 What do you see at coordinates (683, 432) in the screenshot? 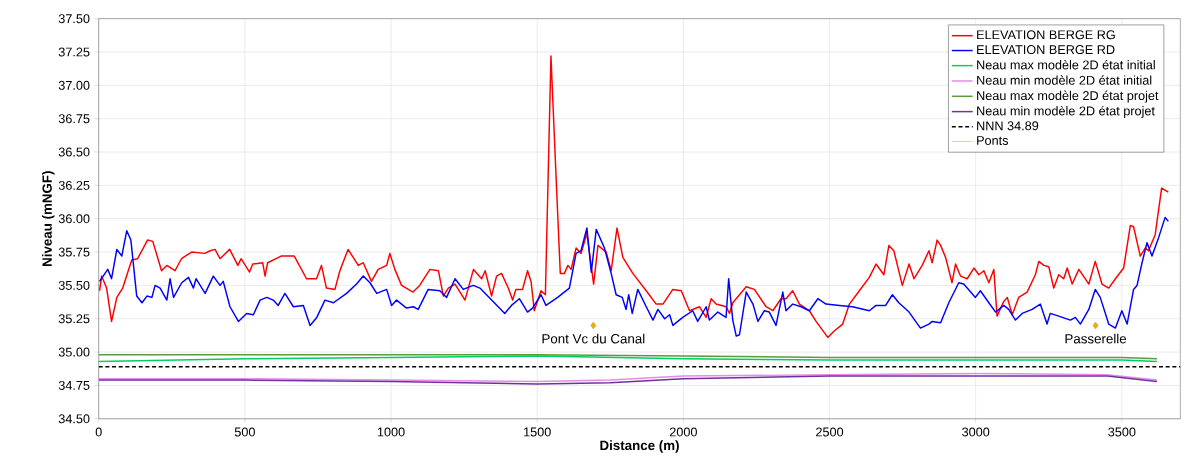
I see `x-tick-label: 2000` at bounding box center [683, 432].